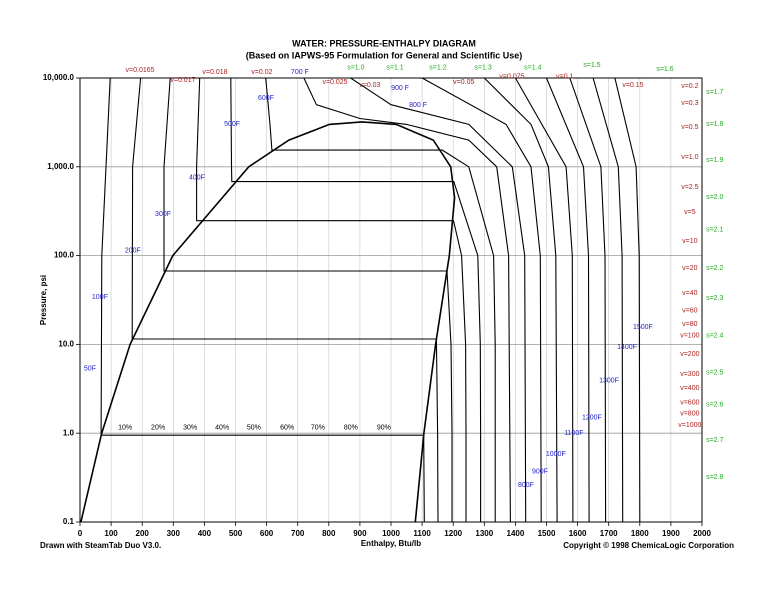  What do you see at coordinates (714, 440) in the screenshot?
I see `annotation: s=2.7` at bounding box center [714, 440].